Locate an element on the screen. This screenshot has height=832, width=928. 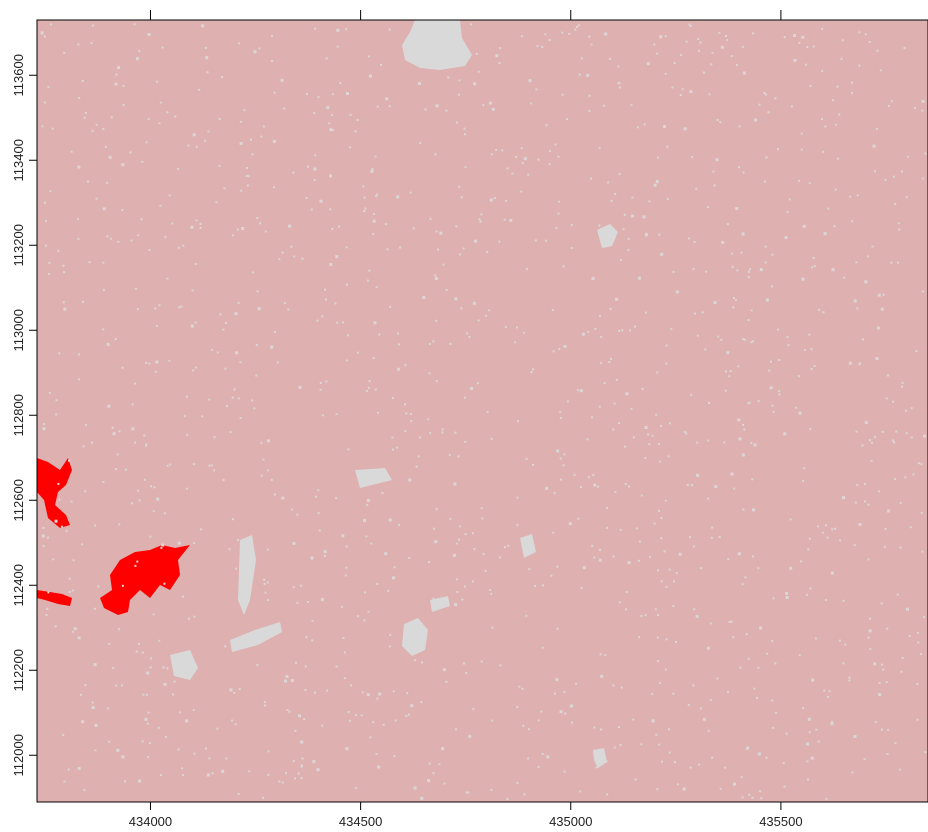
y-tick-label: 112200 is located at coordinates (18, 670).